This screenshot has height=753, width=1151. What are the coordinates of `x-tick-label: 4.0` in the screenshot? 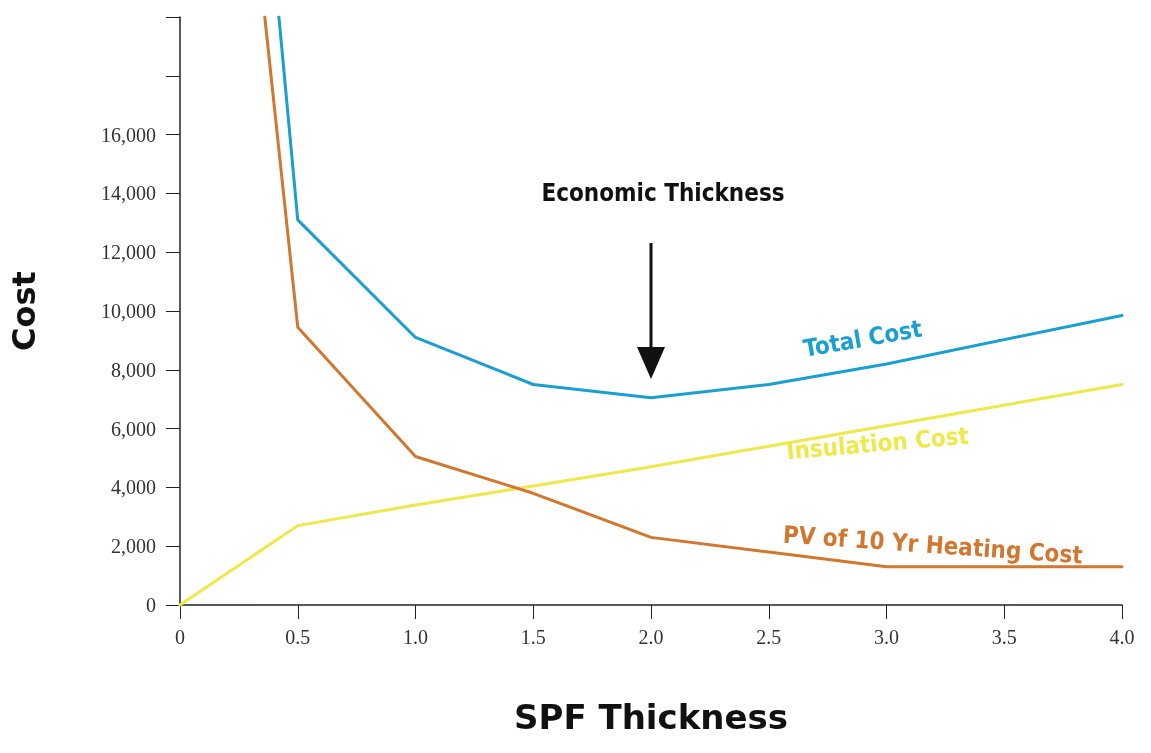 It's located at (1122, 637).